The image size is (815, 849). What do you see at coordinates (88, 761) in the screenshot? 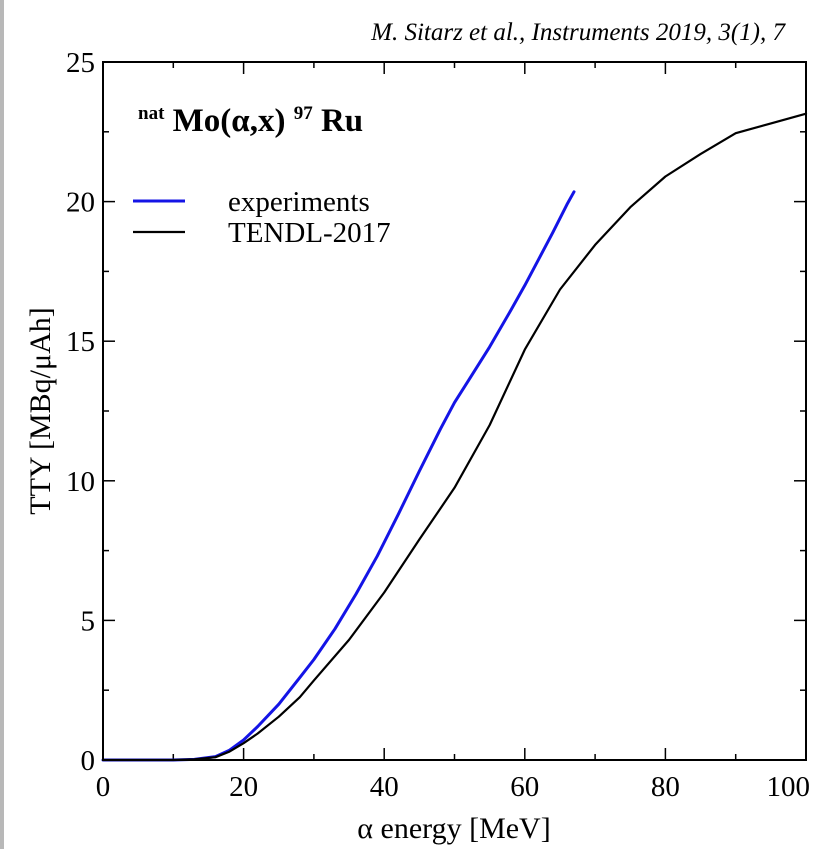
I see `y-tick-label: 0` at bounding box center [88, 761].